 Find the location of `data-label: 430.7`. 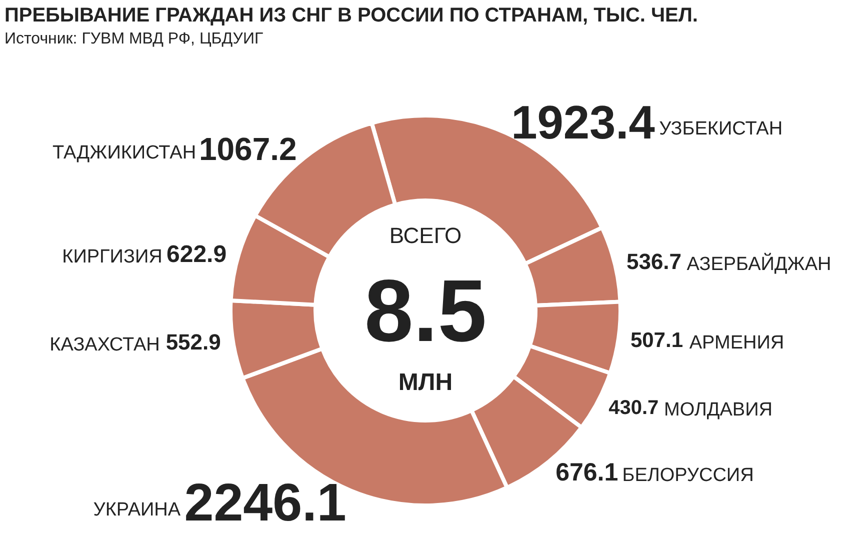

data-label: 430.7 is located at coordinates (633, 408).